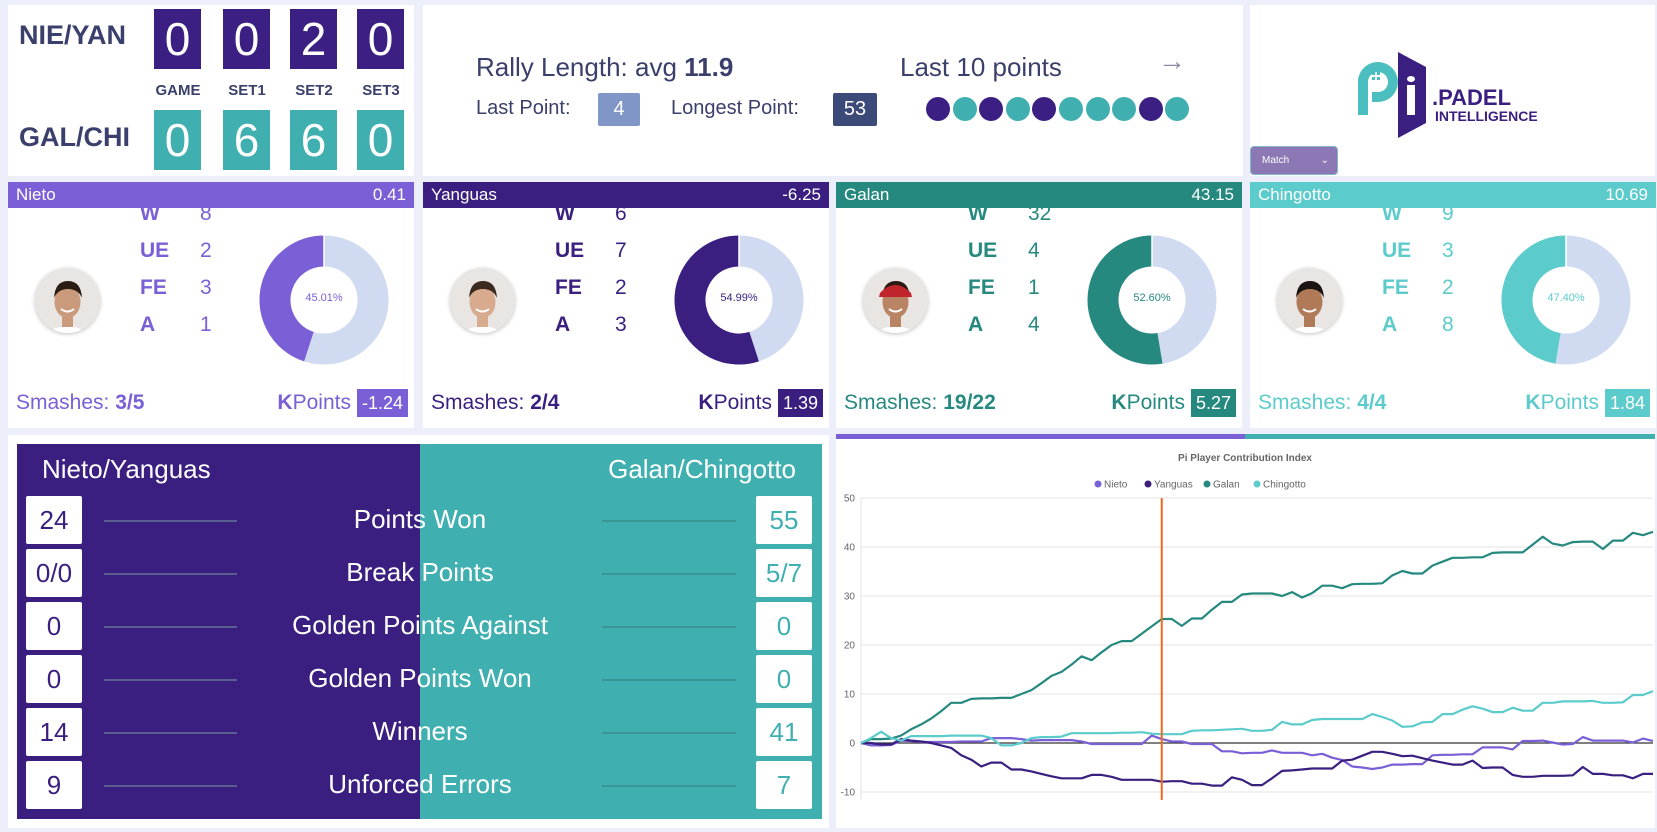 The width and height of the screenshot is (1657, 832). I want to click on donut-share-arc, so click(1566, 300).